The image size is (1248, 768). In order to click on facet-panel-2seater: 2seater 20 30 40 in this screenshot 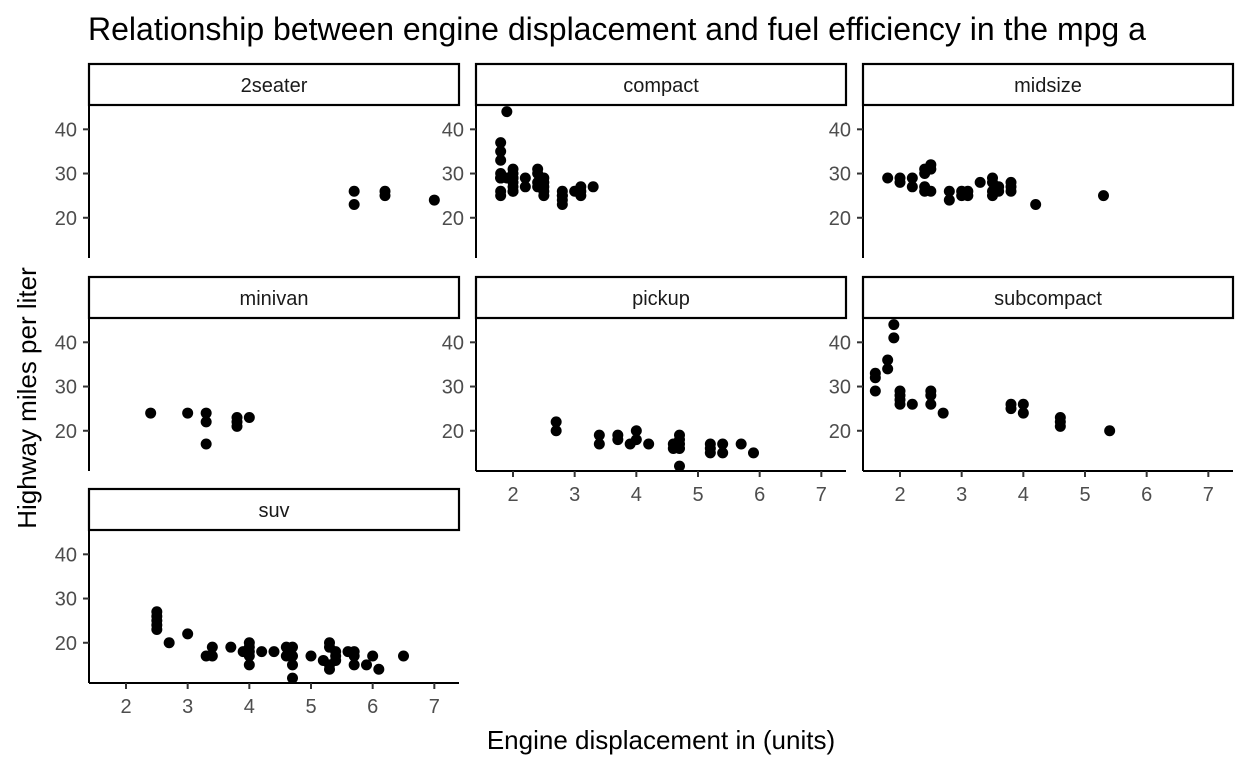, I will do `click(258, 160)`.